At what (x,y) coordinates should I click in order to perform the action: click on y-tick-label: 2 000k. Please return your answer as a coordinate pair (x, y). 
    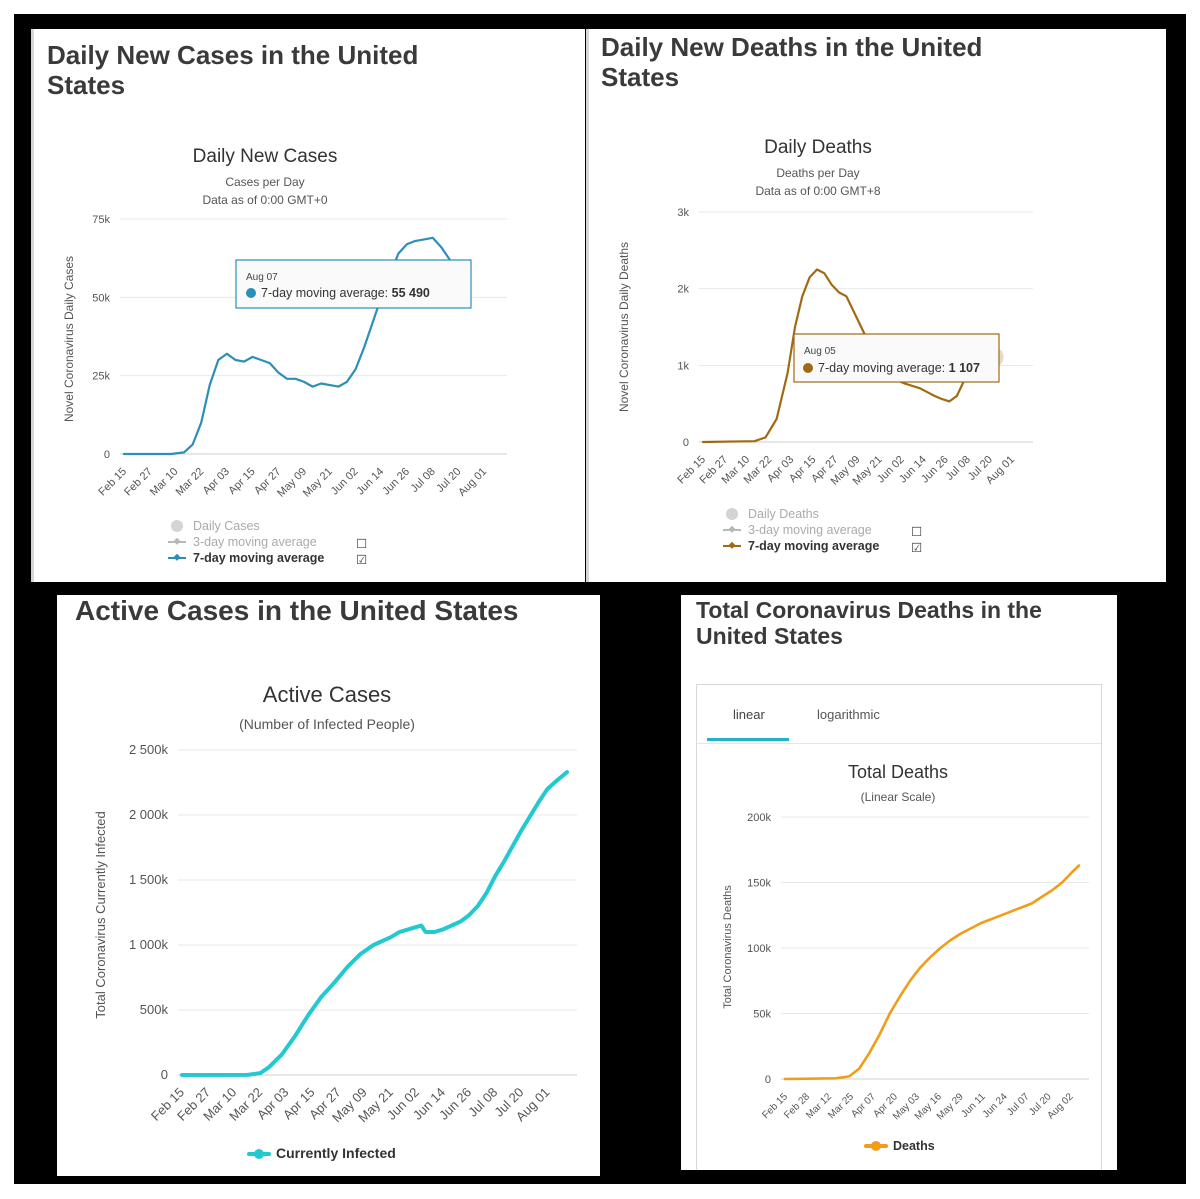
    Looking at the image, I should click on (149, 814).